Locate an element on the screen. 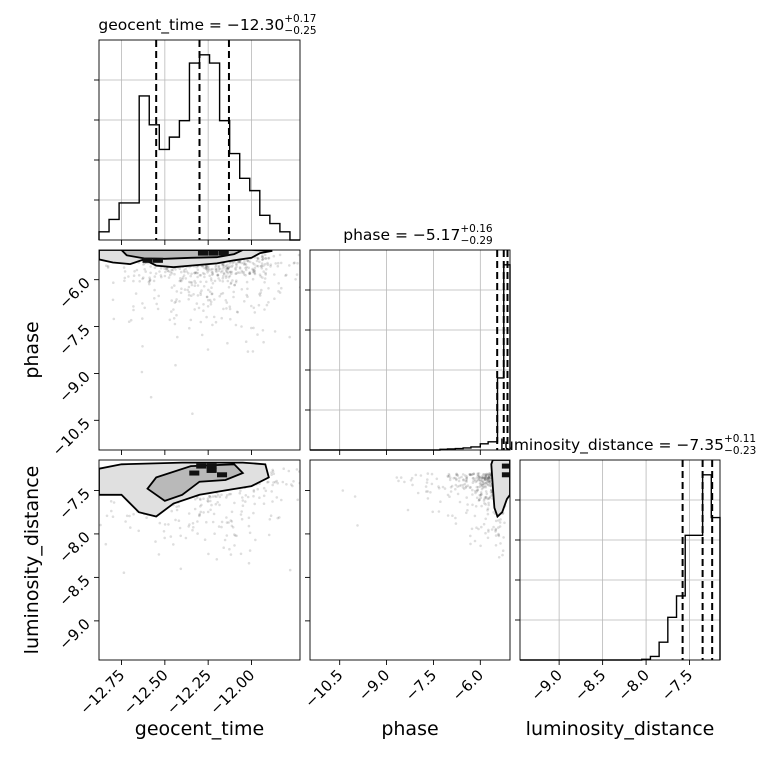 The image size is (760, 760). y-tick-label: −7.5 is located at coordinates (74, 504).